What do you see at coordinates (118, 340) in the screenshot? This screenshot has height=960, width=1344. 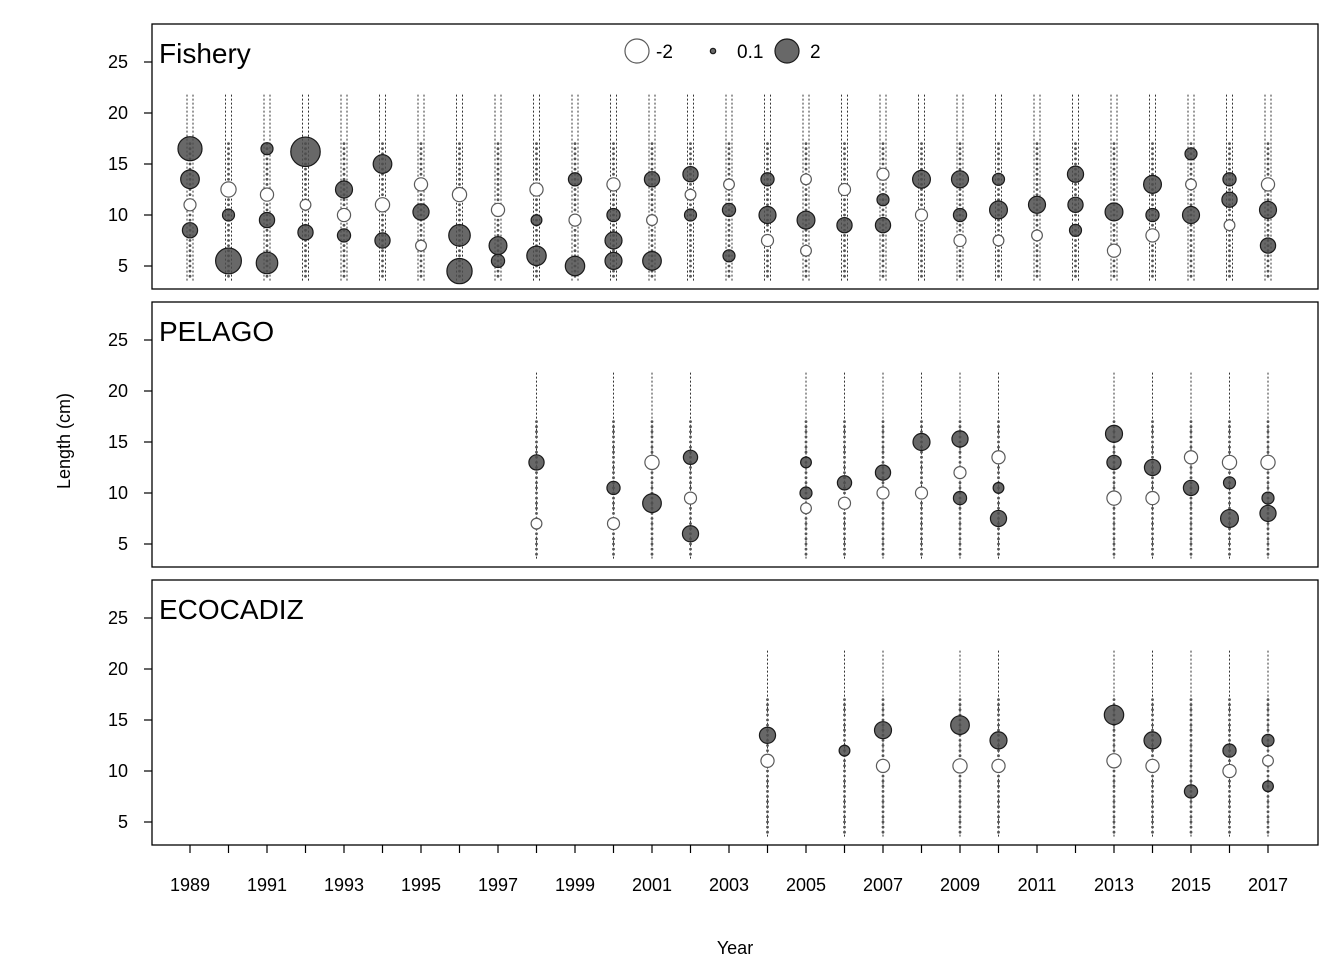 I see `y-tick-label: 25` at bounding box center [118, 340].